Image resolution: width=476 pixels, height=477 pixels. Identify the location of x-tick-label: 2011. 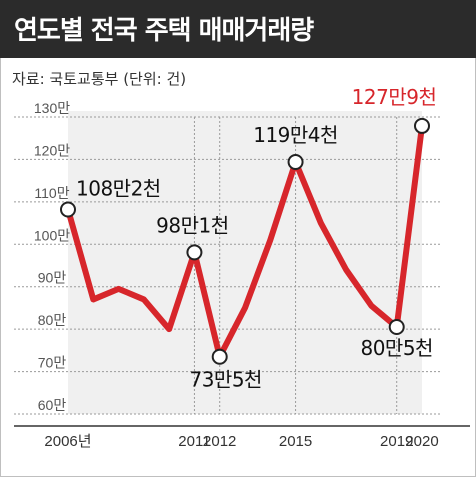
(194, 441).